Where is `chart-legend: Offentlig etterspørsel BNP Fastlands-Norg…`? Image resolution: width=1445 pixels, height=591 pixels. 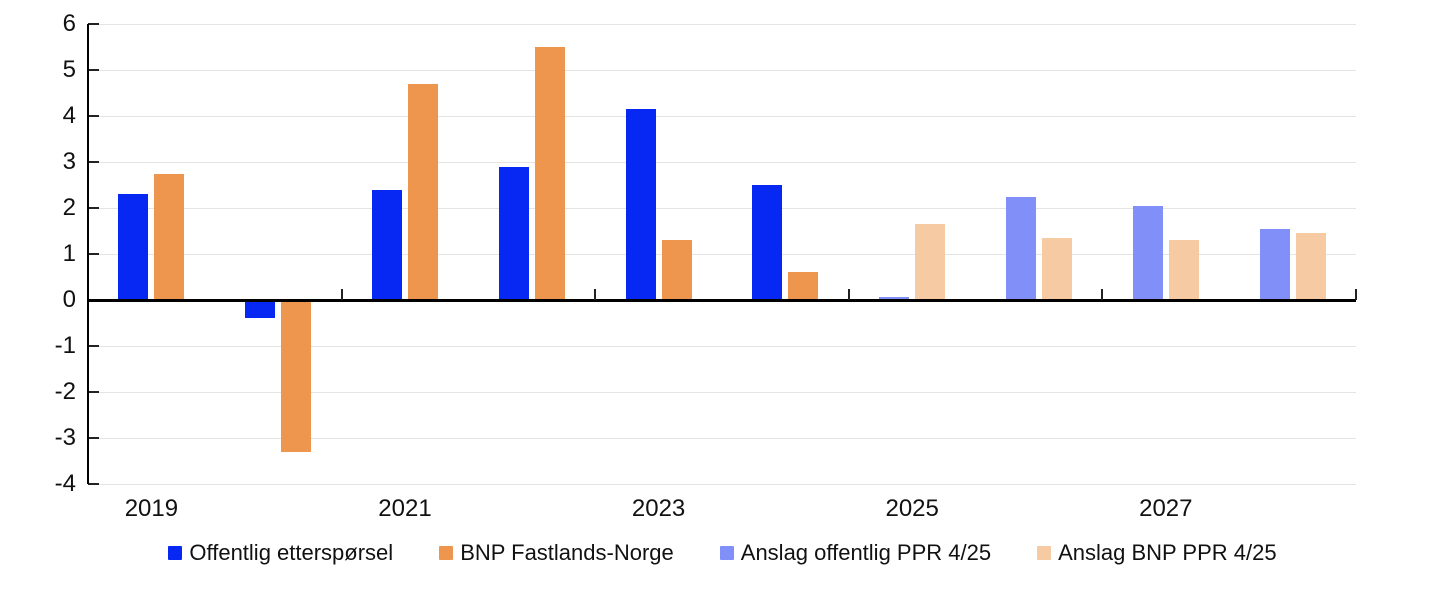
chart-legend: Offentlig etterspørsel BNP Fastlands-Norg… is located at coordinates (722, 553).